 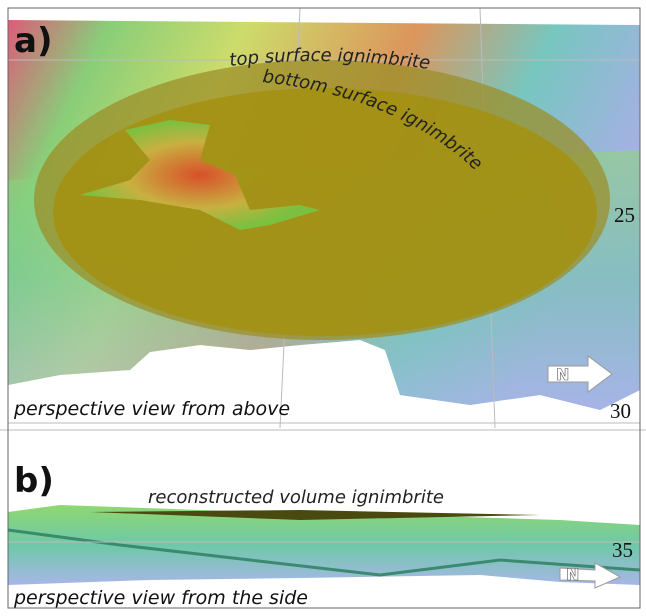 I want to click on tick-label: 25, so click(x=624, y=215).